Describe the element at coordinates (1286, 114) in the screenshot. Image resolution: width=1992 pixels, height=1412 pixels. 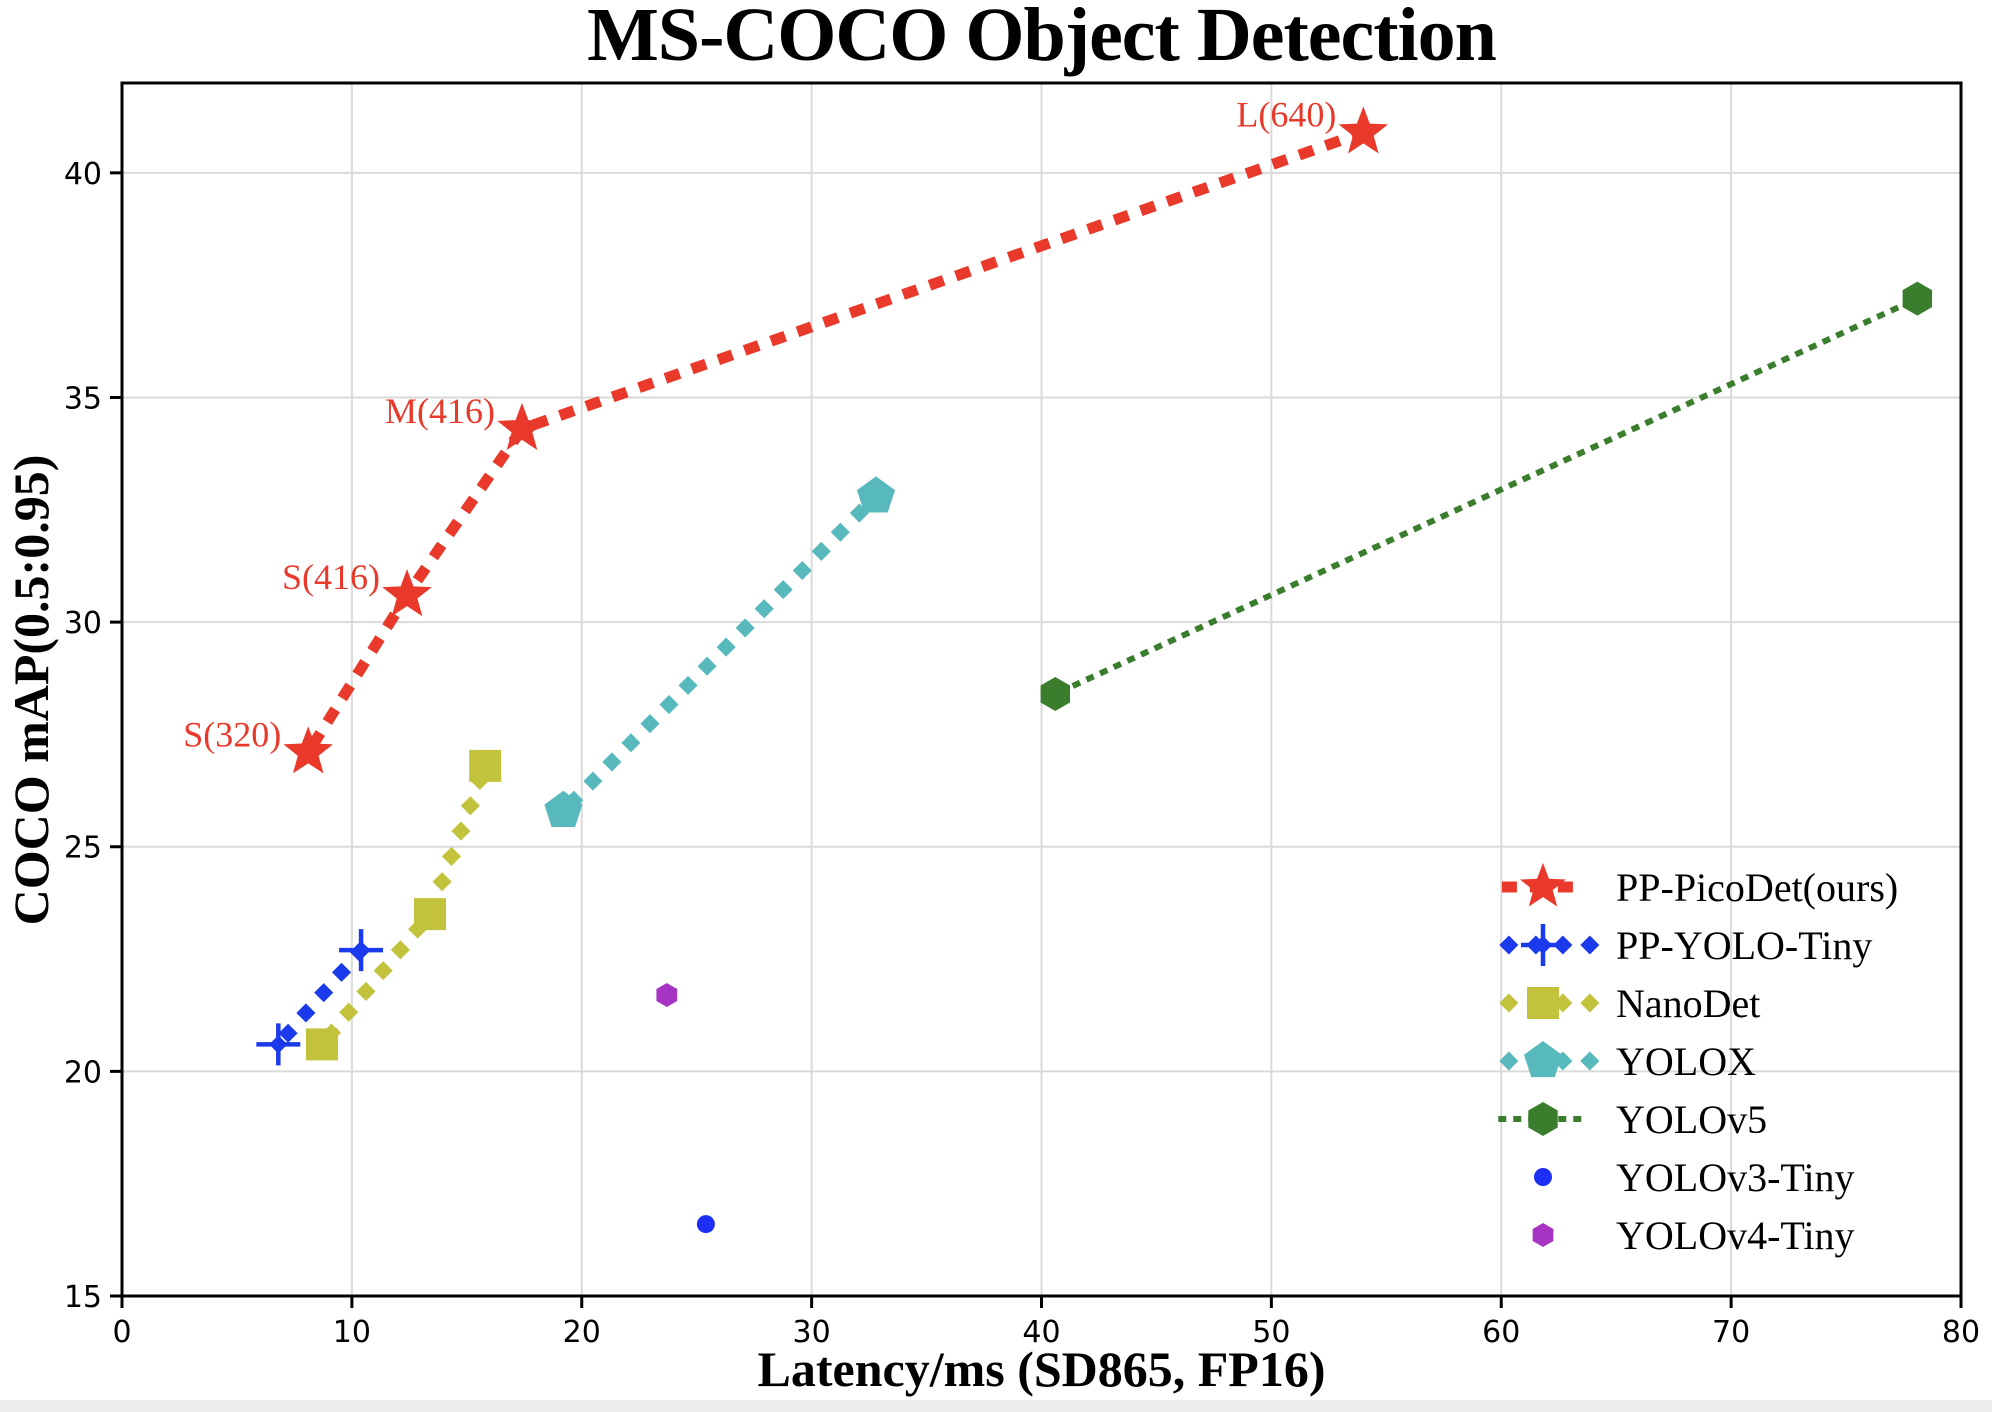
I see `data-point-label: L(640)` at that location.